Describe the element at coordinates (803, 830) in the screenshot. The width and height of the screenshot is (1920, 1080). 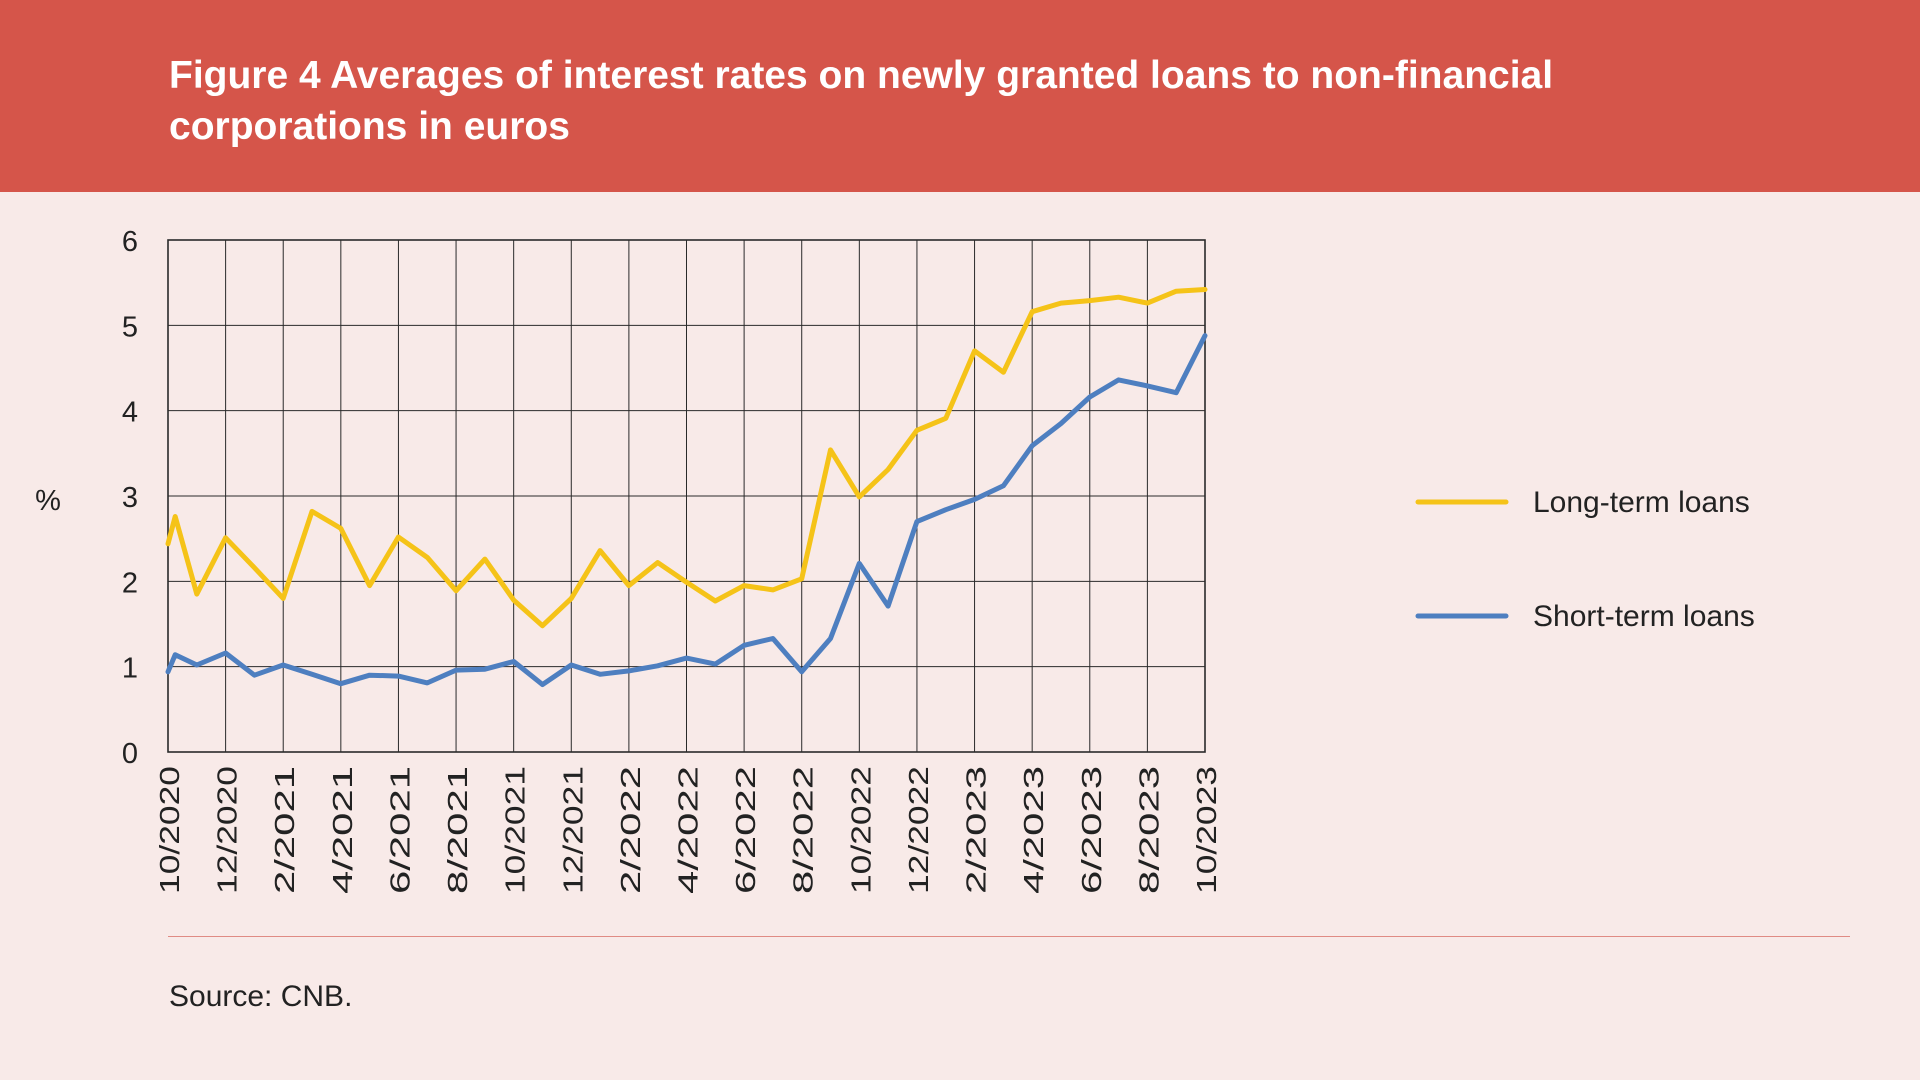
I see `x-tick-label: 8/2022` at that location.